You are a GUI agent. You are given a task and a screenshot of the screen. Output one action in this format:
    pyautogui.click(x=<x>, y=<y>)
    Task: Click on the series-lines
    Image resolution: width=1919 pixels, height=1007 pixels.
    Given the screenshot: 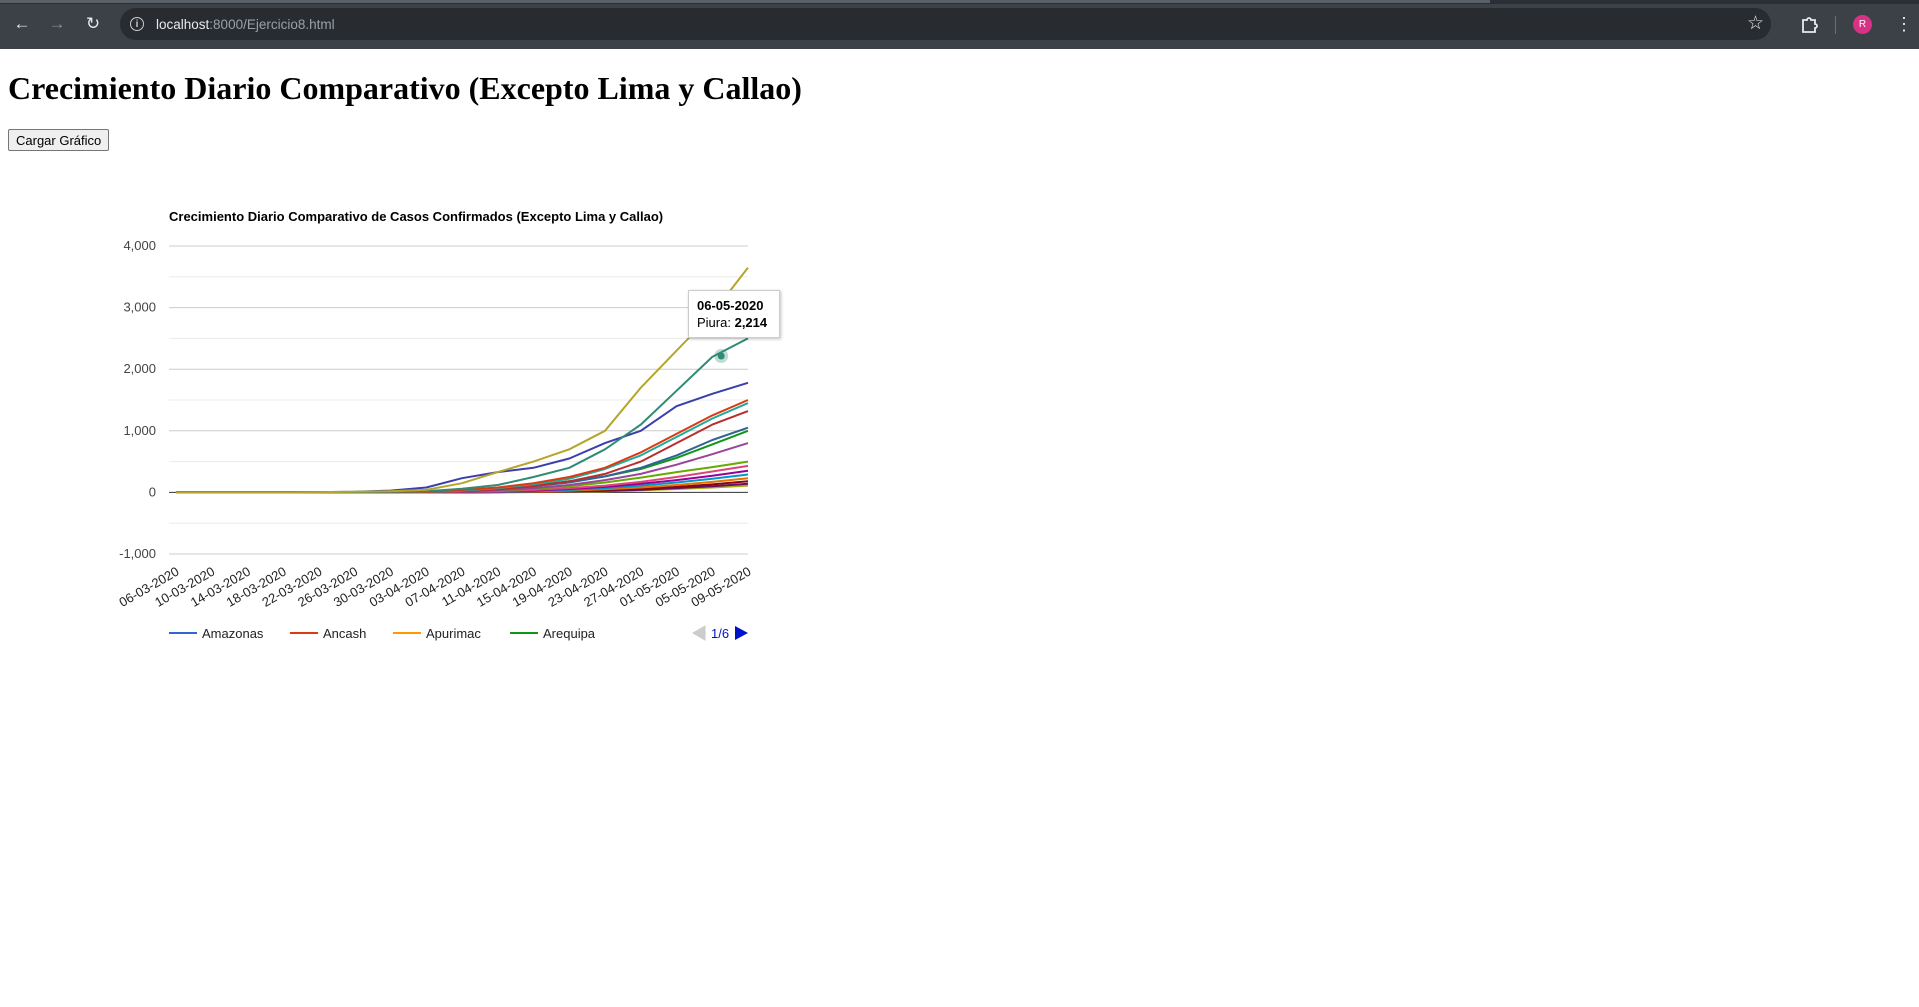 What is the action you would take?
    pyautogui.click(x=462, y=380)
    